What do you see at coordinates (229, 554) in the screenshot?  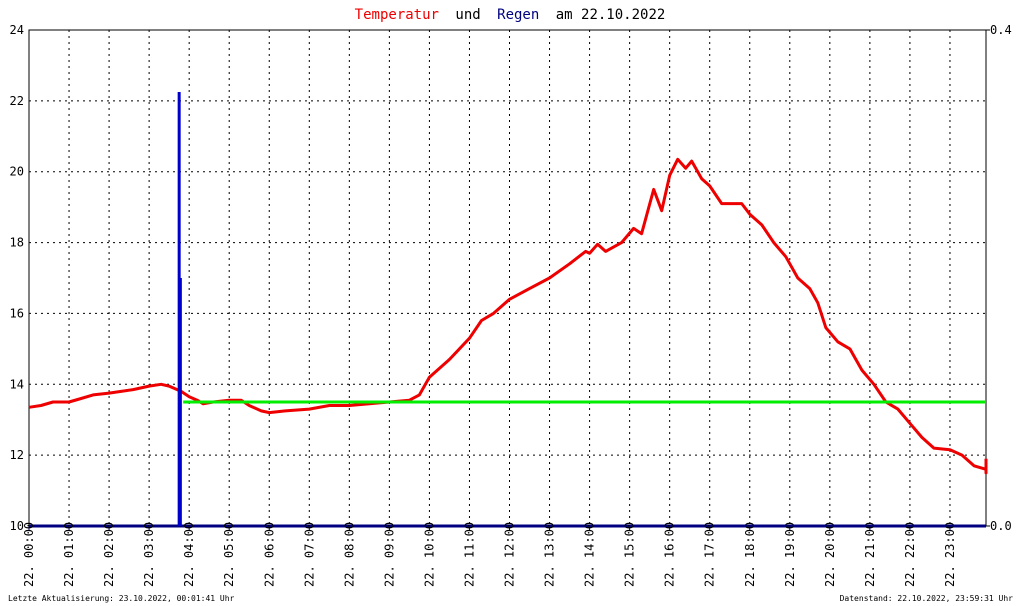 I see `x-tick-label: 22. 05:00` at bounding box center [229, 554].